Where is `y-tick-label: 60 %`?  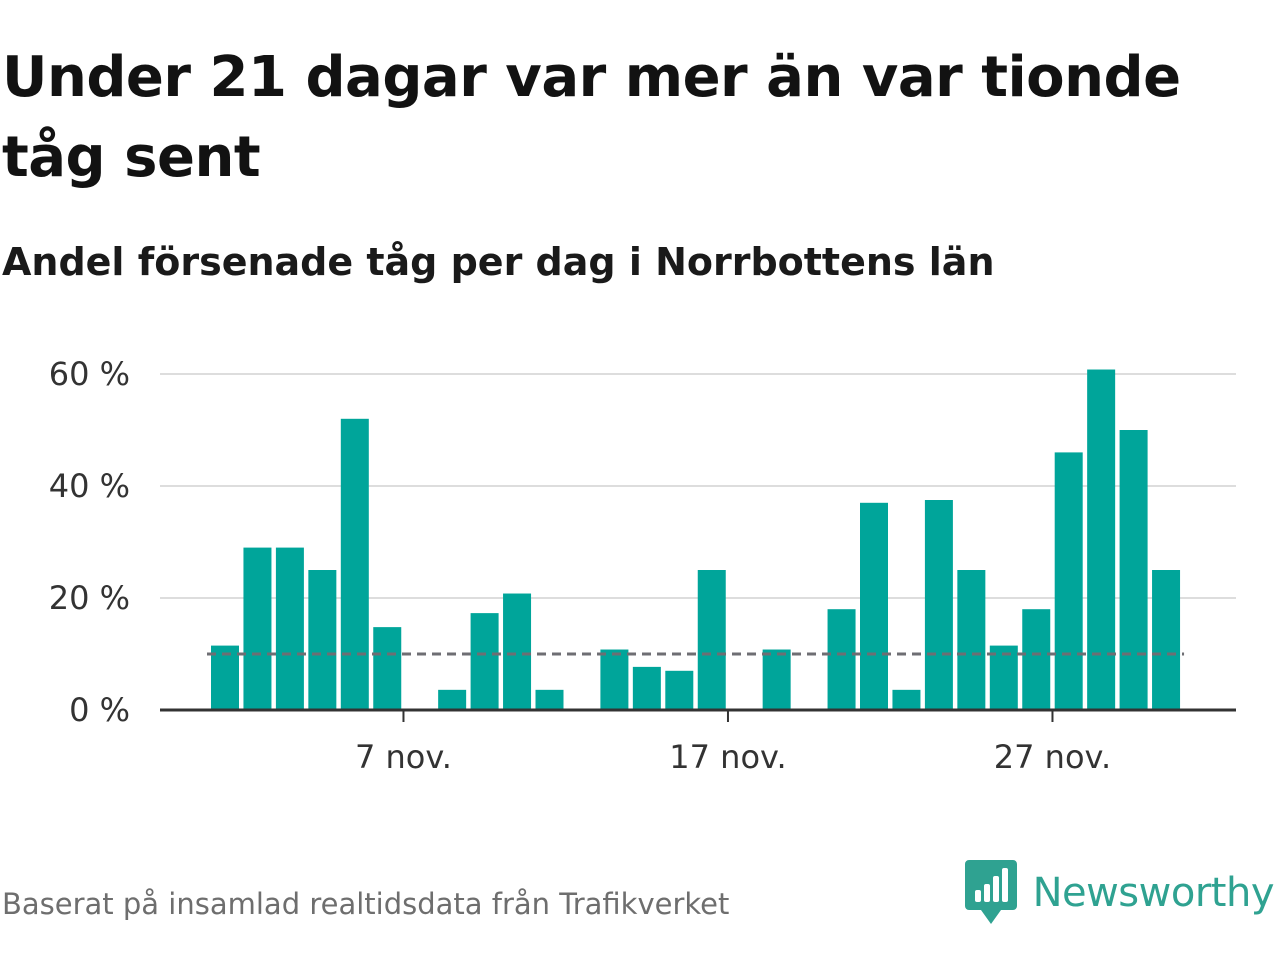
y-tick-label: 60 % is located at coordinates (89, 374).